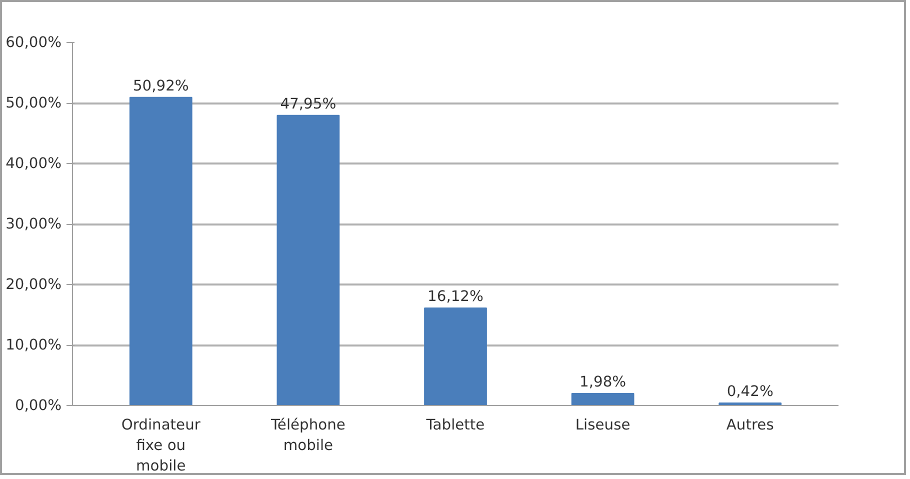 The height and width of the screenshot is (479, 910). Describe the element at coordinates (34, 103) in the screenshot. I see `y-tick-label: 50,00%` at that location.